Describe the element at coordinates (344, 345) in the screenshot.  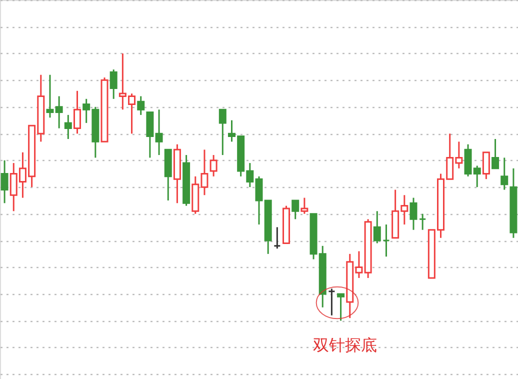
I see `text: 双针探底` at that location.